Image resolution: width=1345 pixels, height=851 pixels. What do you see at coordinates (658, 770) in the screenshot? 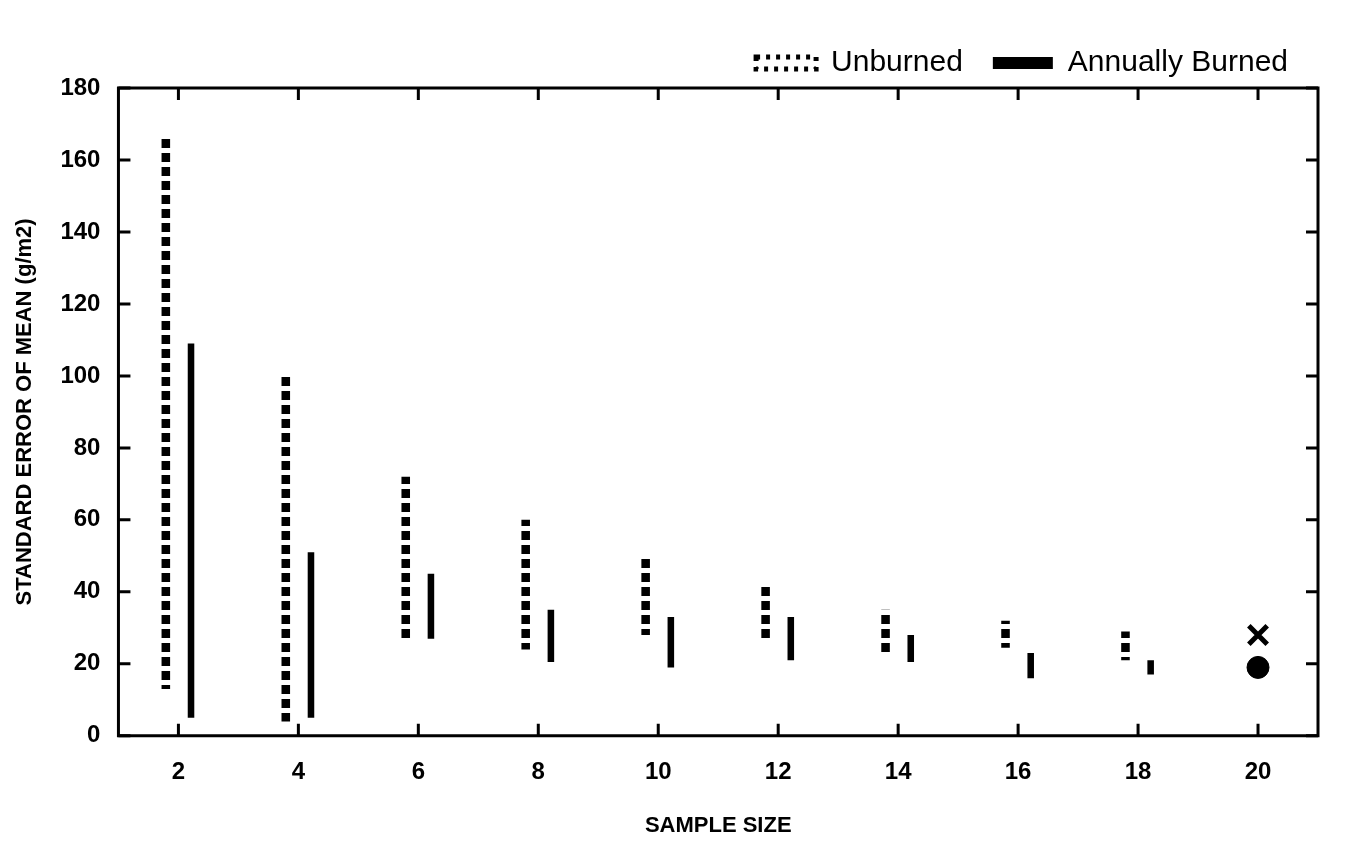
I see `x-tick-label: 10` at bounding box center [658, 770].